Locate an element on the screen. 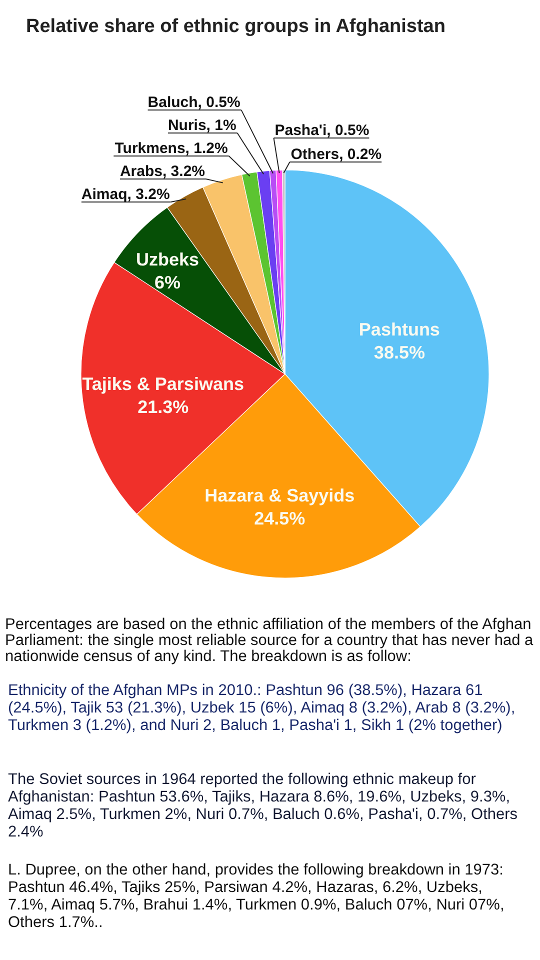 The height and width of the screenshot is (960, 540). slice-label: Tajiks & Parsiwans is located at coordinates (163, 384).